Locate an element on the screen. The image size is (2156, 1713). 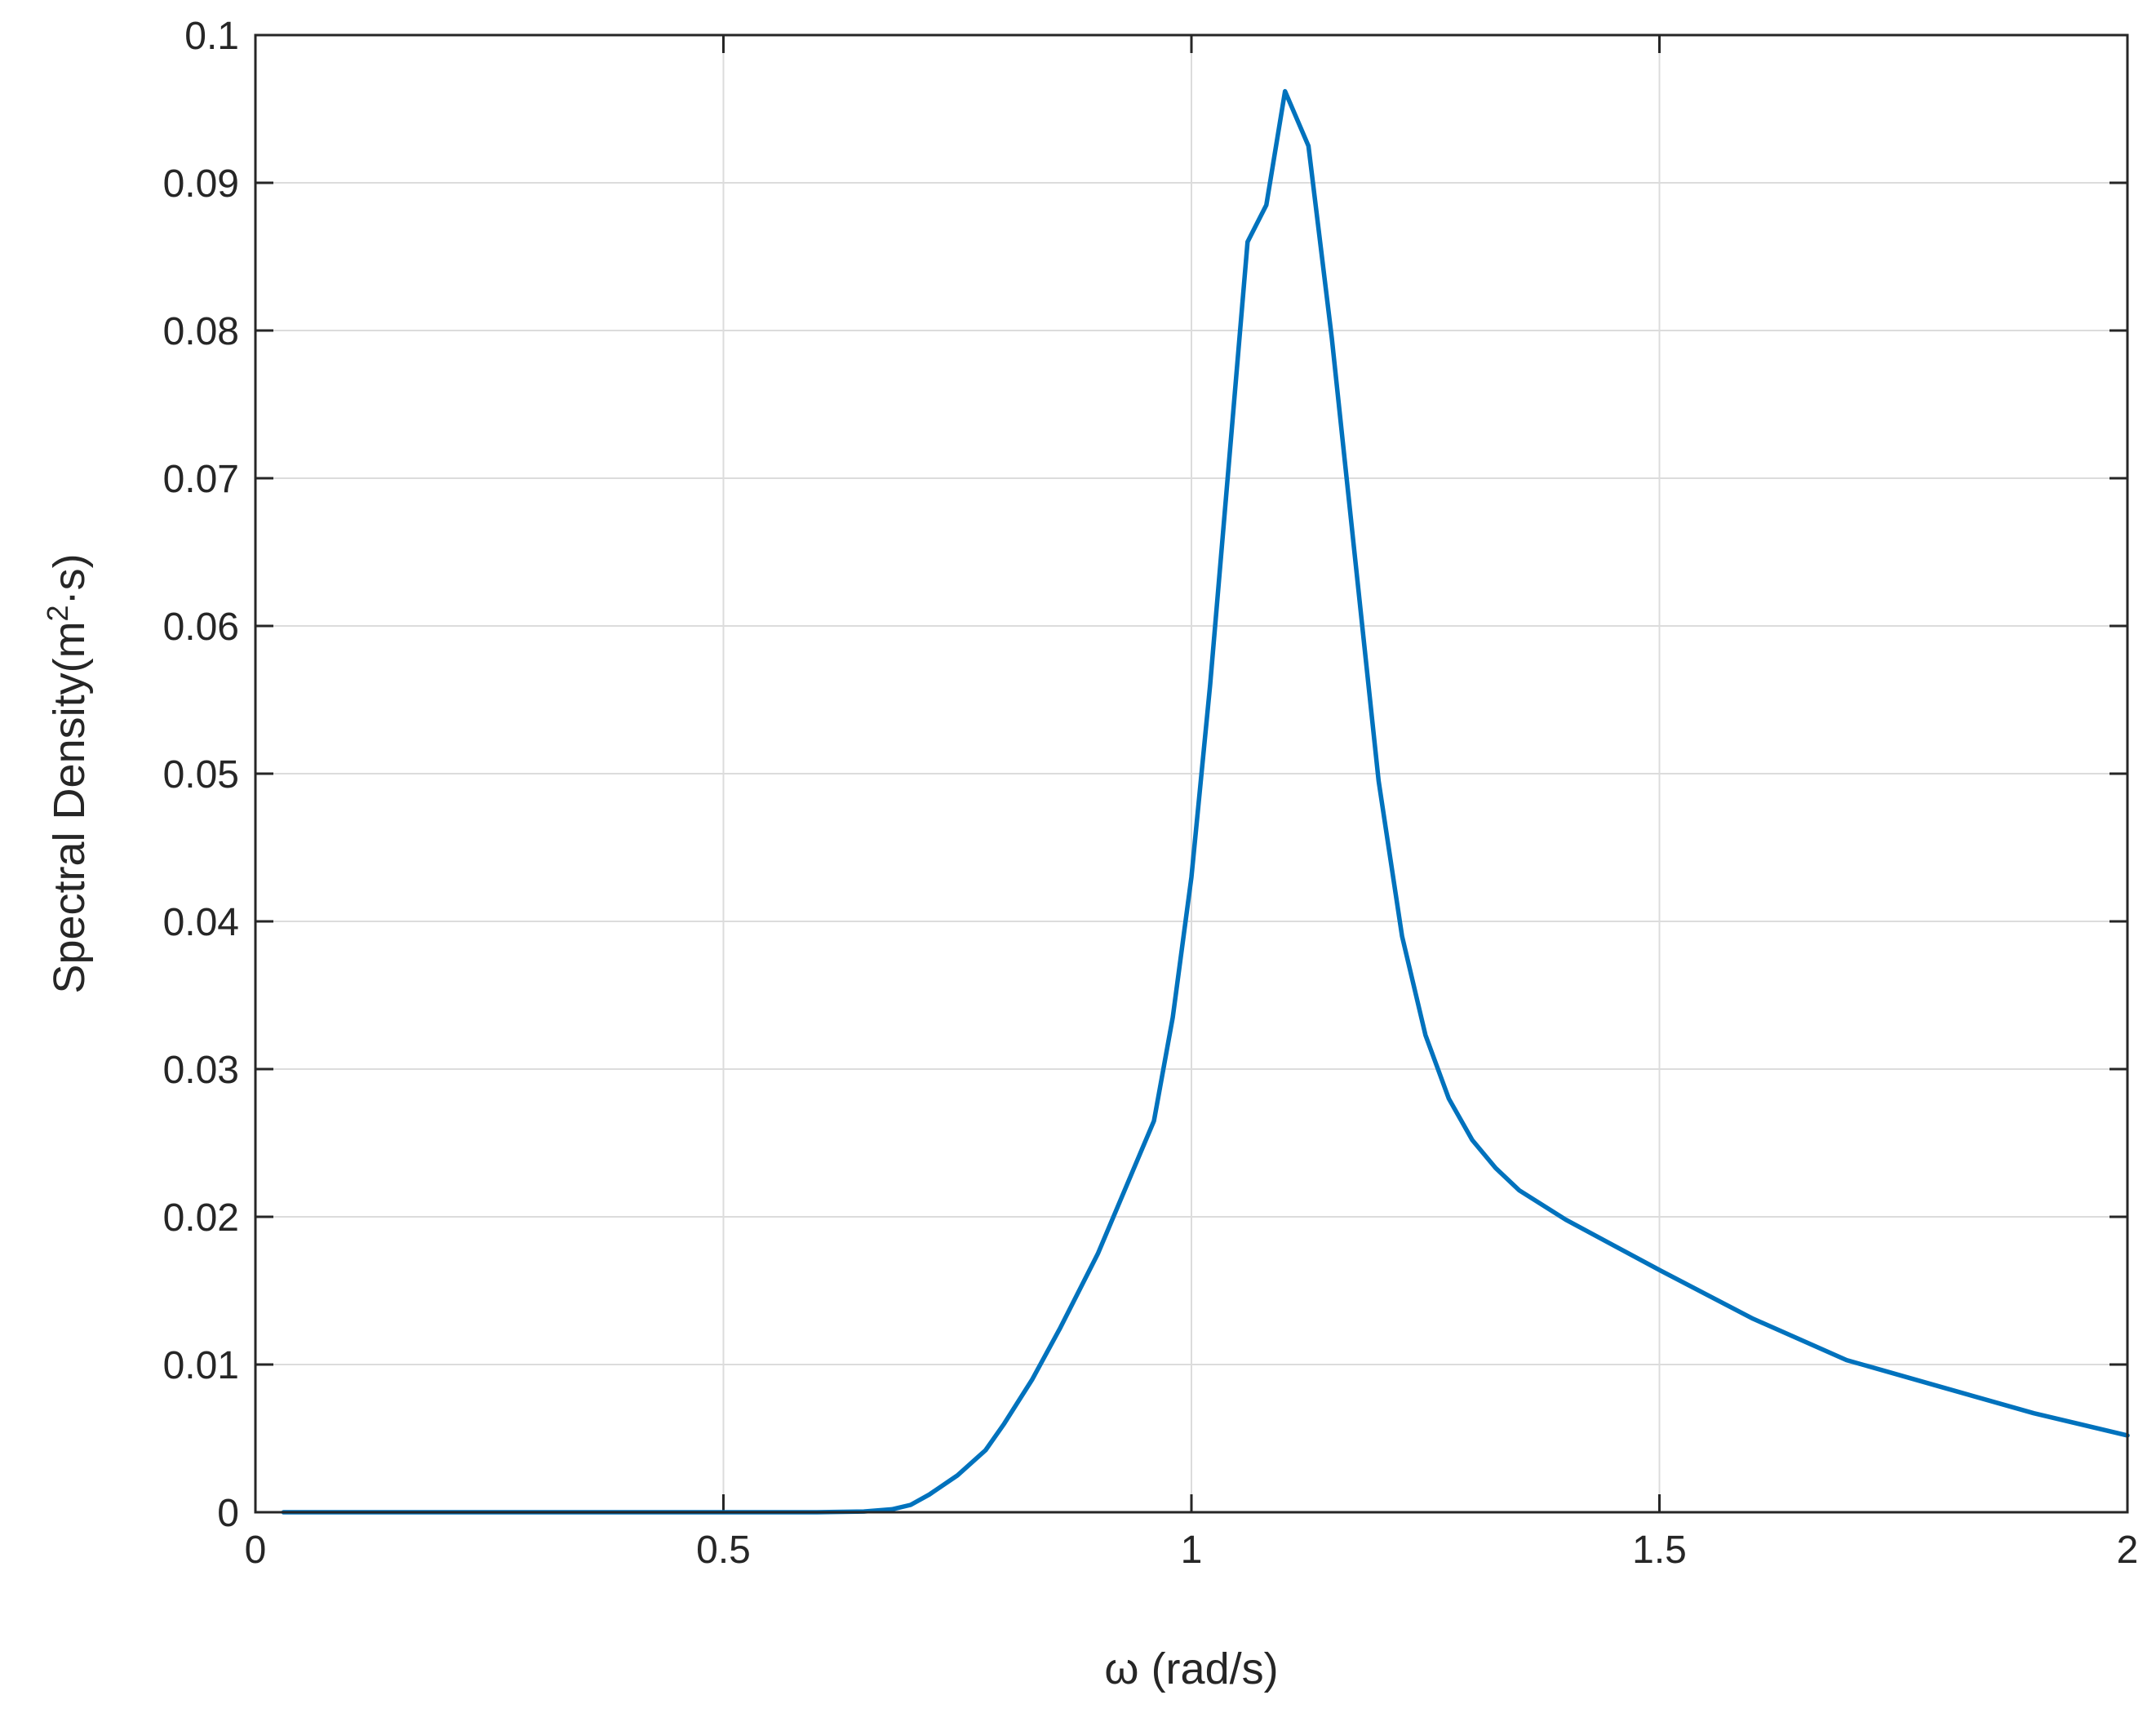
y-tick-label: 0.03 is located at coordinates (201, 1070).